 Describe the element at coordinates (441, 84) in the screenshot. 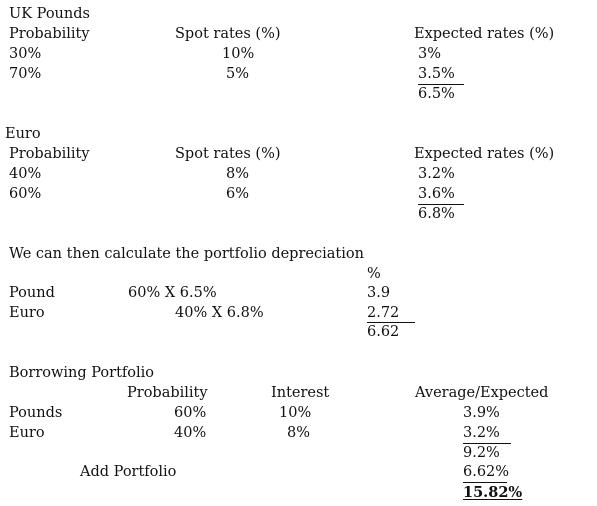

I see `uk-sum-rule` at that location.